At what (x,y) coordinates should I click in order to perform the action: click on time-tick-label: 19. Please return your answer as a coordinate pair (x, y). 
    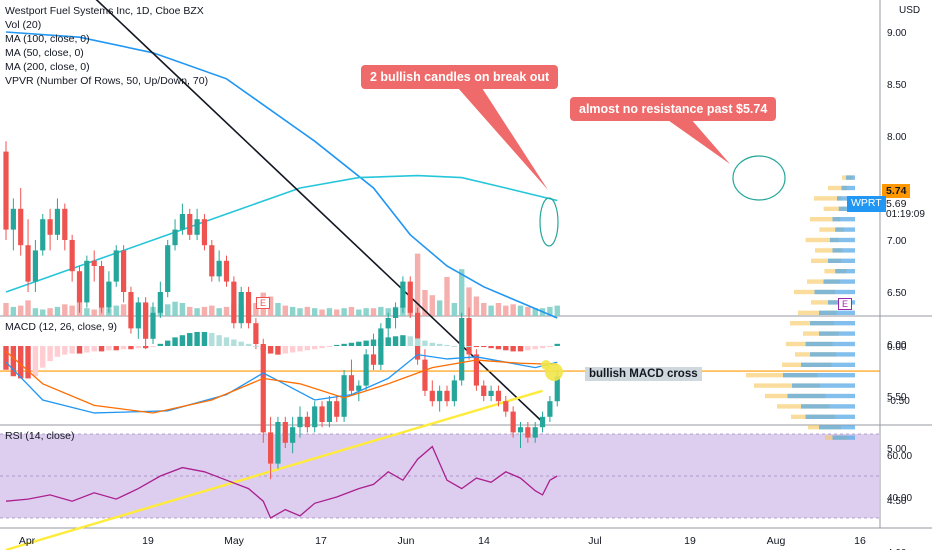
    Looking at the image, I should click on (690, 541).